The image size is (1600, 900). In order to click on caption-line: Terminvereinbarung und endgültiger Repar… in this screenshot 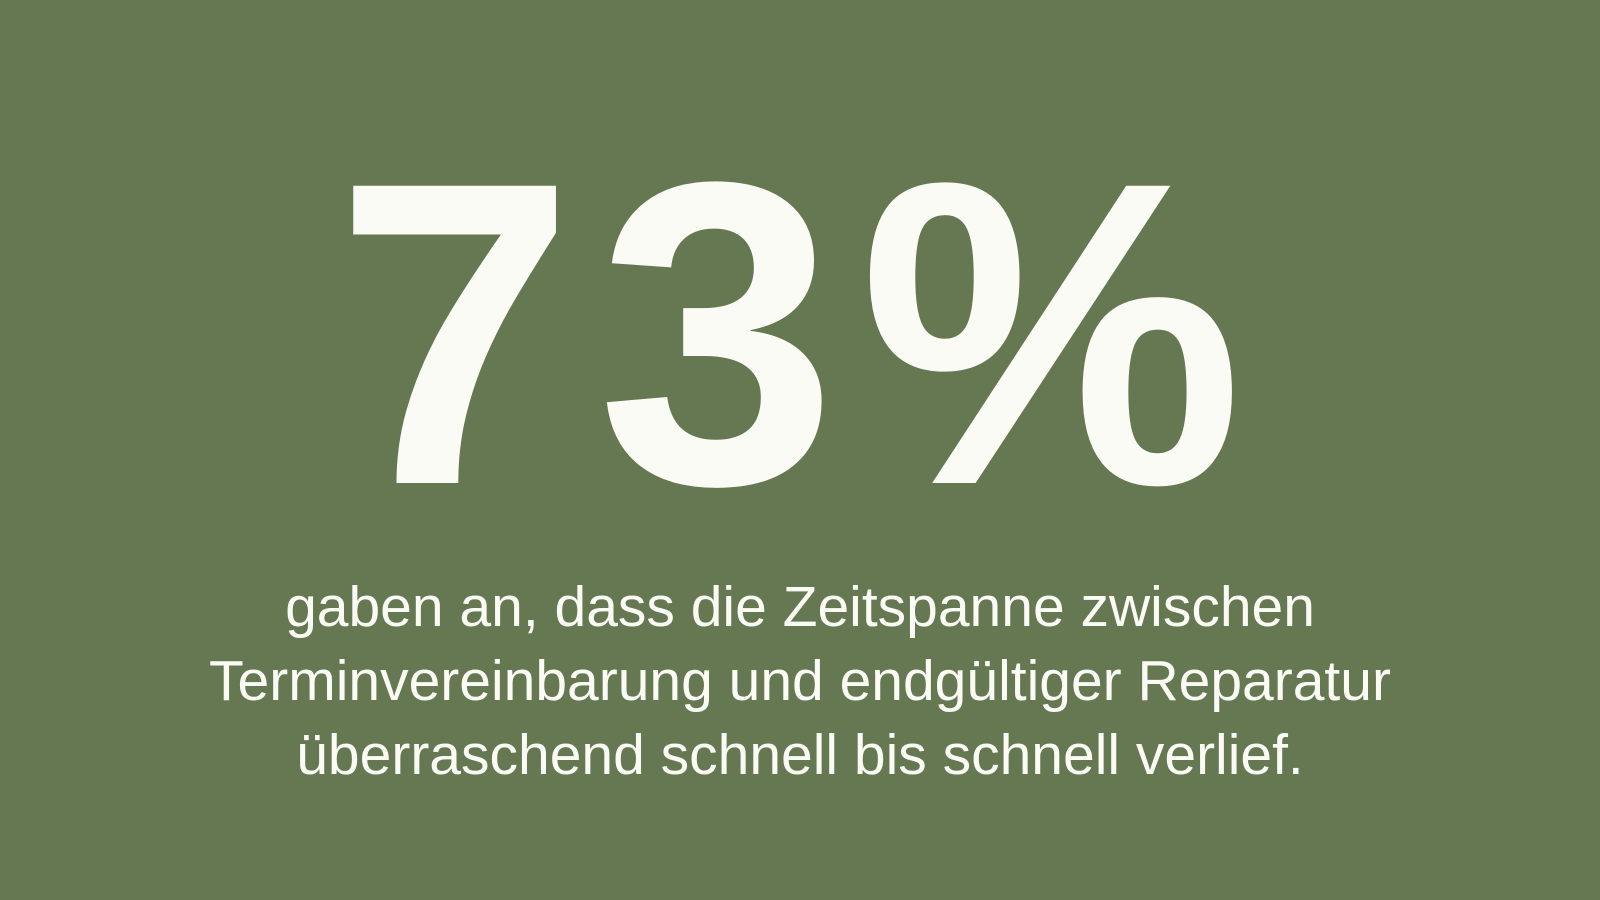, I will do `click(800, 681)`.